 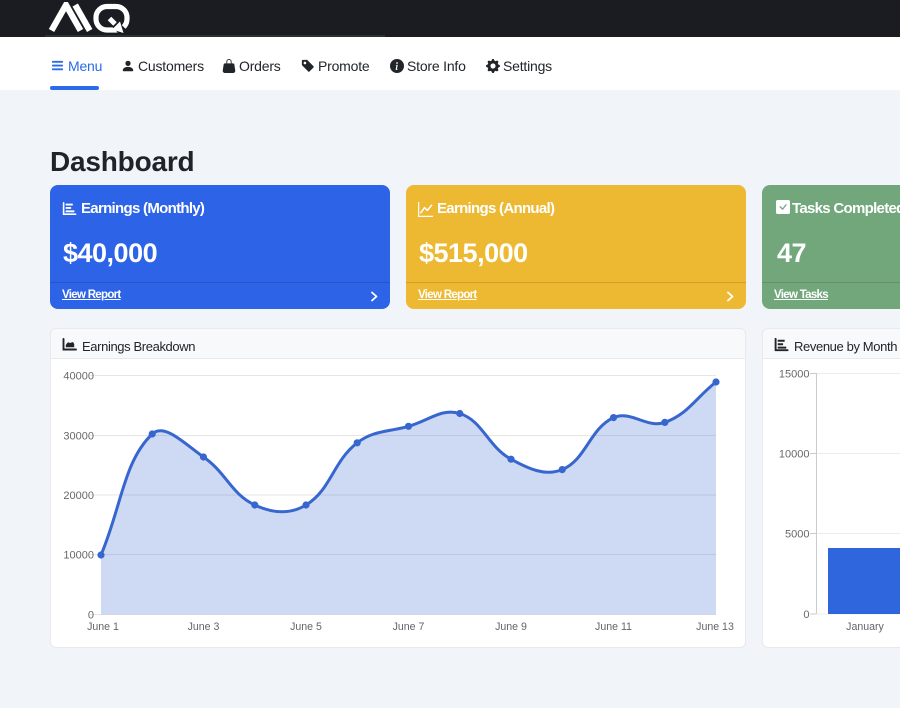 What do you see at coordinates (78, 496) in the screenshot?
I see `svg-text: 20000` at bounding box center [78, 496].